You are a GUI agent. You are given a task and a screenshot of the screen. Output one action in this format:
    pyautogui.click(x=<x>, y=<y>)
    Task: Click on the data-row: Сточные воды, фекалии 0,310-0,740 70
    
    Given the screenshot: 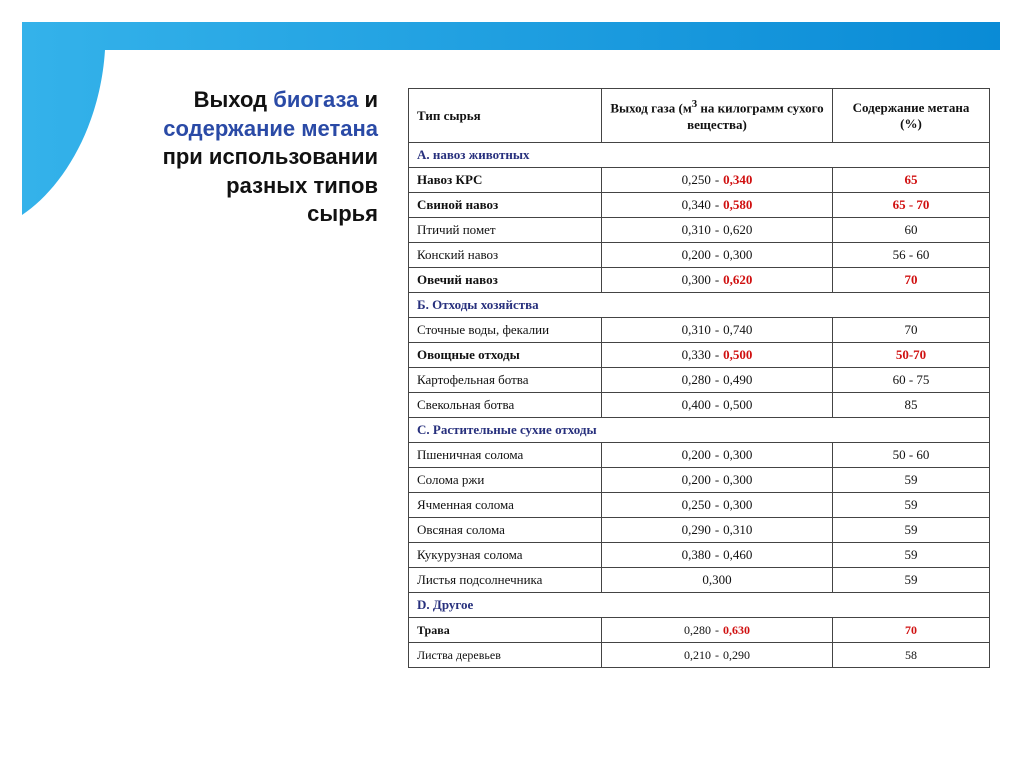 What is the action you would take?
    pyautogui.click(x=699, y=330)
    